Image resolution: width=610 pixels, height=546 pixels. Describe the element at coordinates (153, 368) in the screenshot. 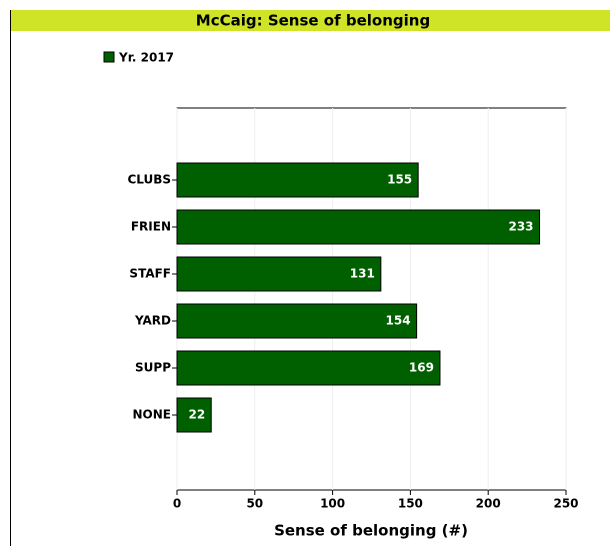

I see `y-tick-label: SUPP` at that location.